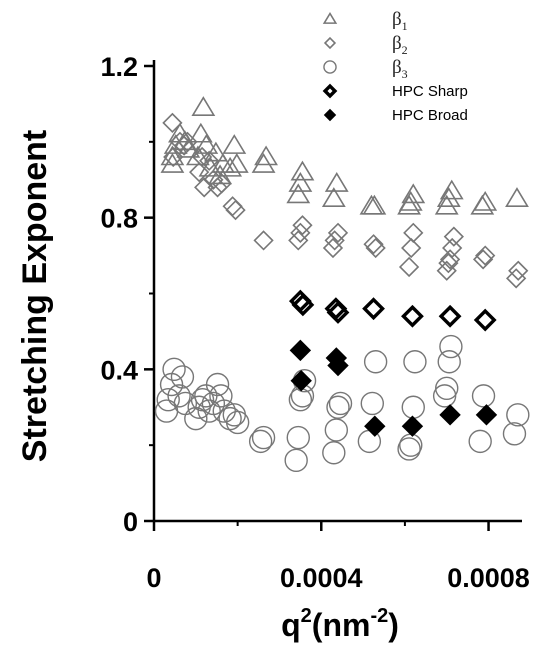  I want to click on x-axis-label-end: ), so click(393, 625).